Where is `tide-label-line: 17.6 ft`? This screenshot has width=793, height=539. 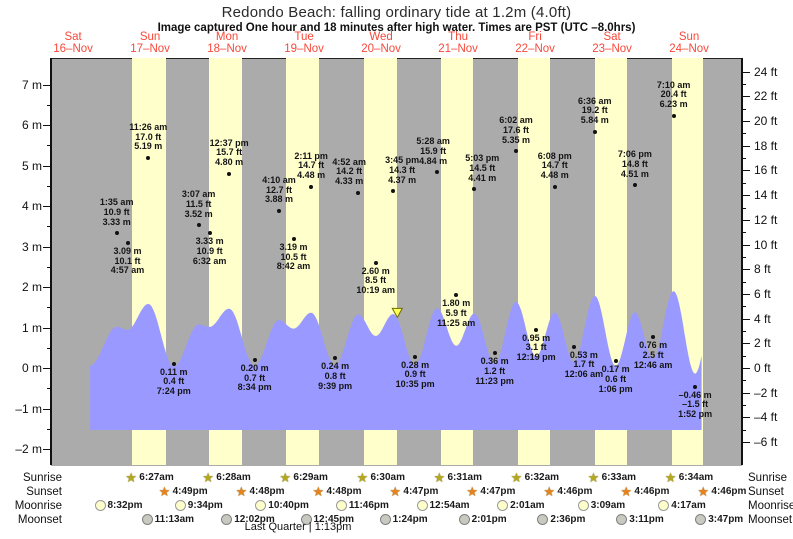
tide-label-line: 17.6 ft is located at coordinates (515, 130).